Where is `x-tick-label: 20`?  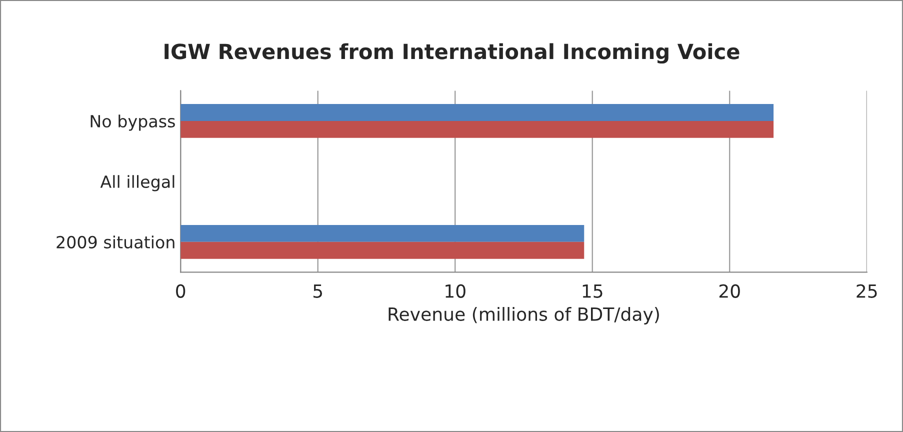 x-tick-label: 20 is located at coordinates (729, 291).